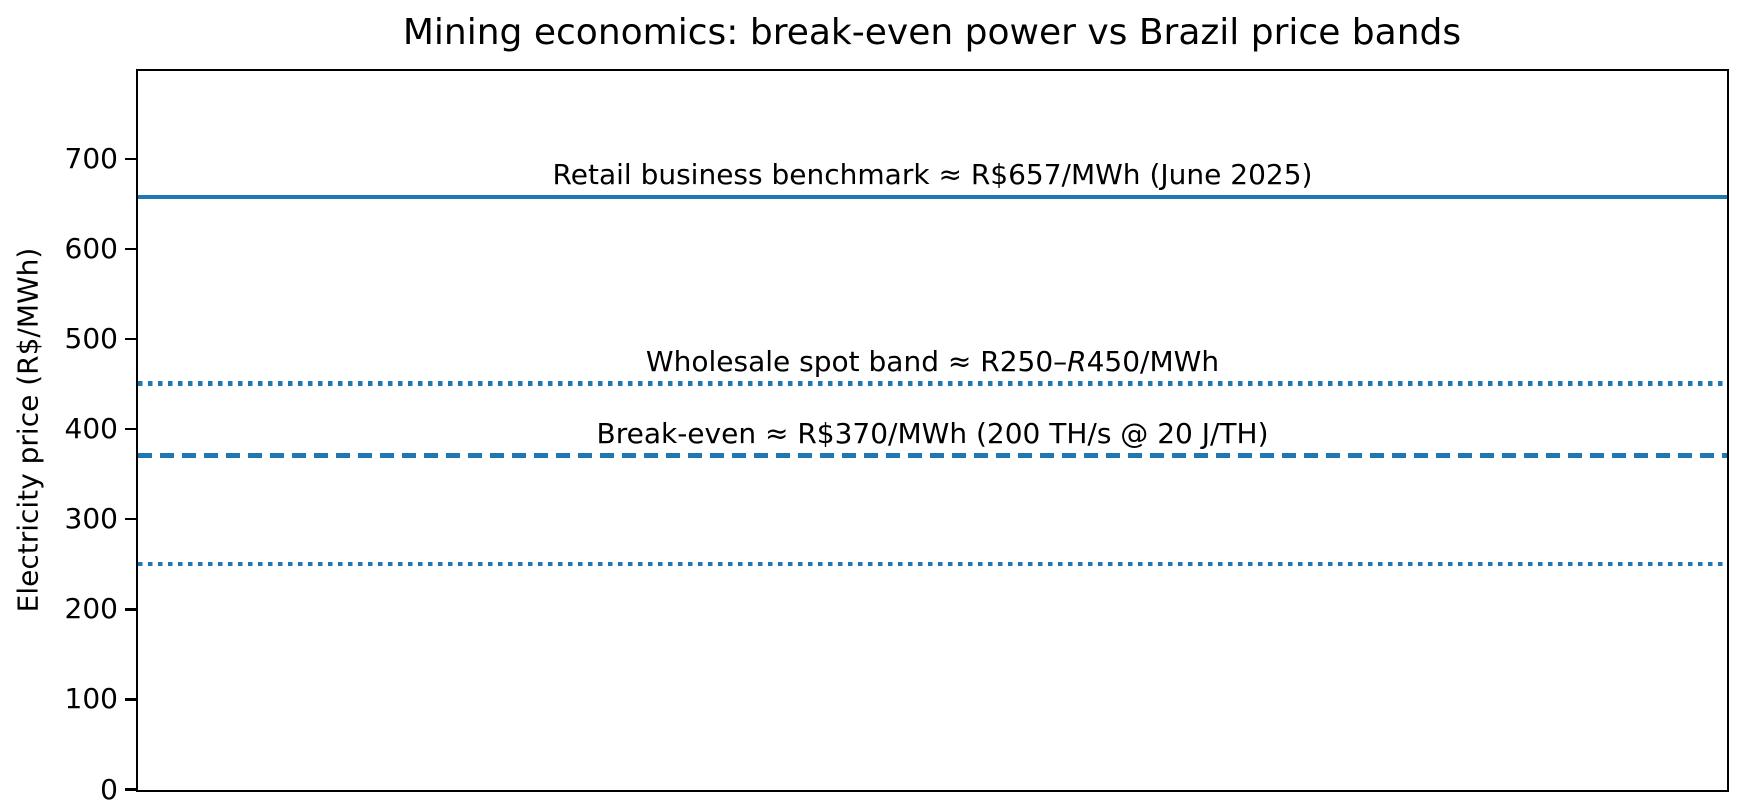 This screenshot has height=808, width=1753. I want to click on hline-label-wholesale-band-upper: Wholesale spot band ≈ R250–R450/MWh, so click(932, 361).